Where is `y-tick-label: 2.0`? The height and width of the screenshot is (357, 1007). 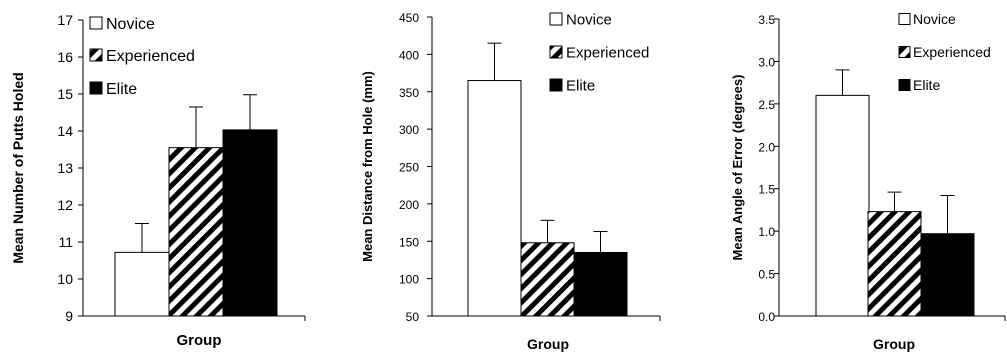
y-tick-label: 2.0 is located at coordinates (766, 147).